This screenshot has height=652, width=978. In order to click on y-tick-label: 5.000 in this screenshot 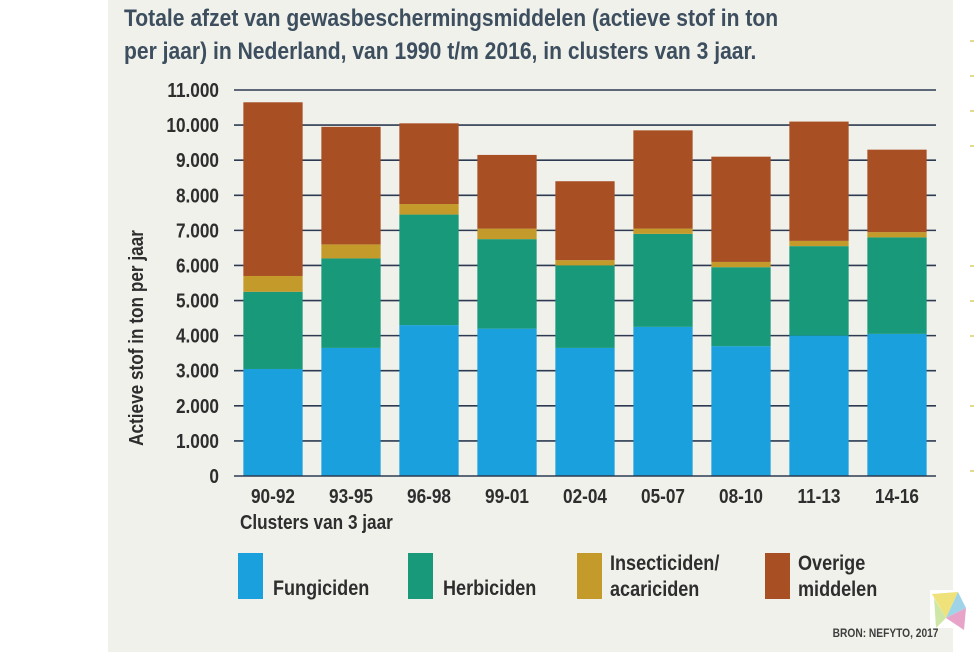, I will do `click(197, 300)`.